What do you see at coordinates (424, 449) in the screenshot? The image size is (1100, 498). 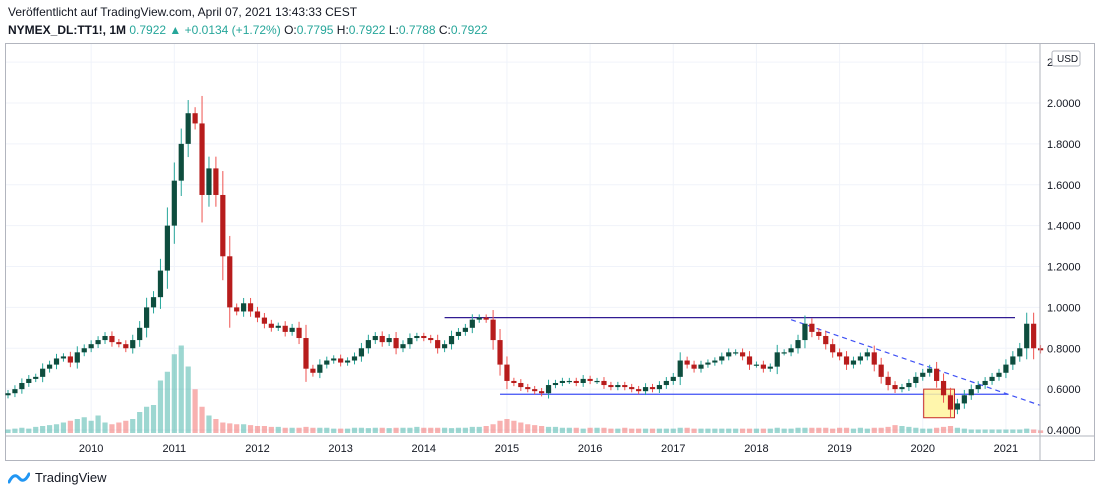 I see `time-tick-label: 2014` at bounding box center [424, 449].